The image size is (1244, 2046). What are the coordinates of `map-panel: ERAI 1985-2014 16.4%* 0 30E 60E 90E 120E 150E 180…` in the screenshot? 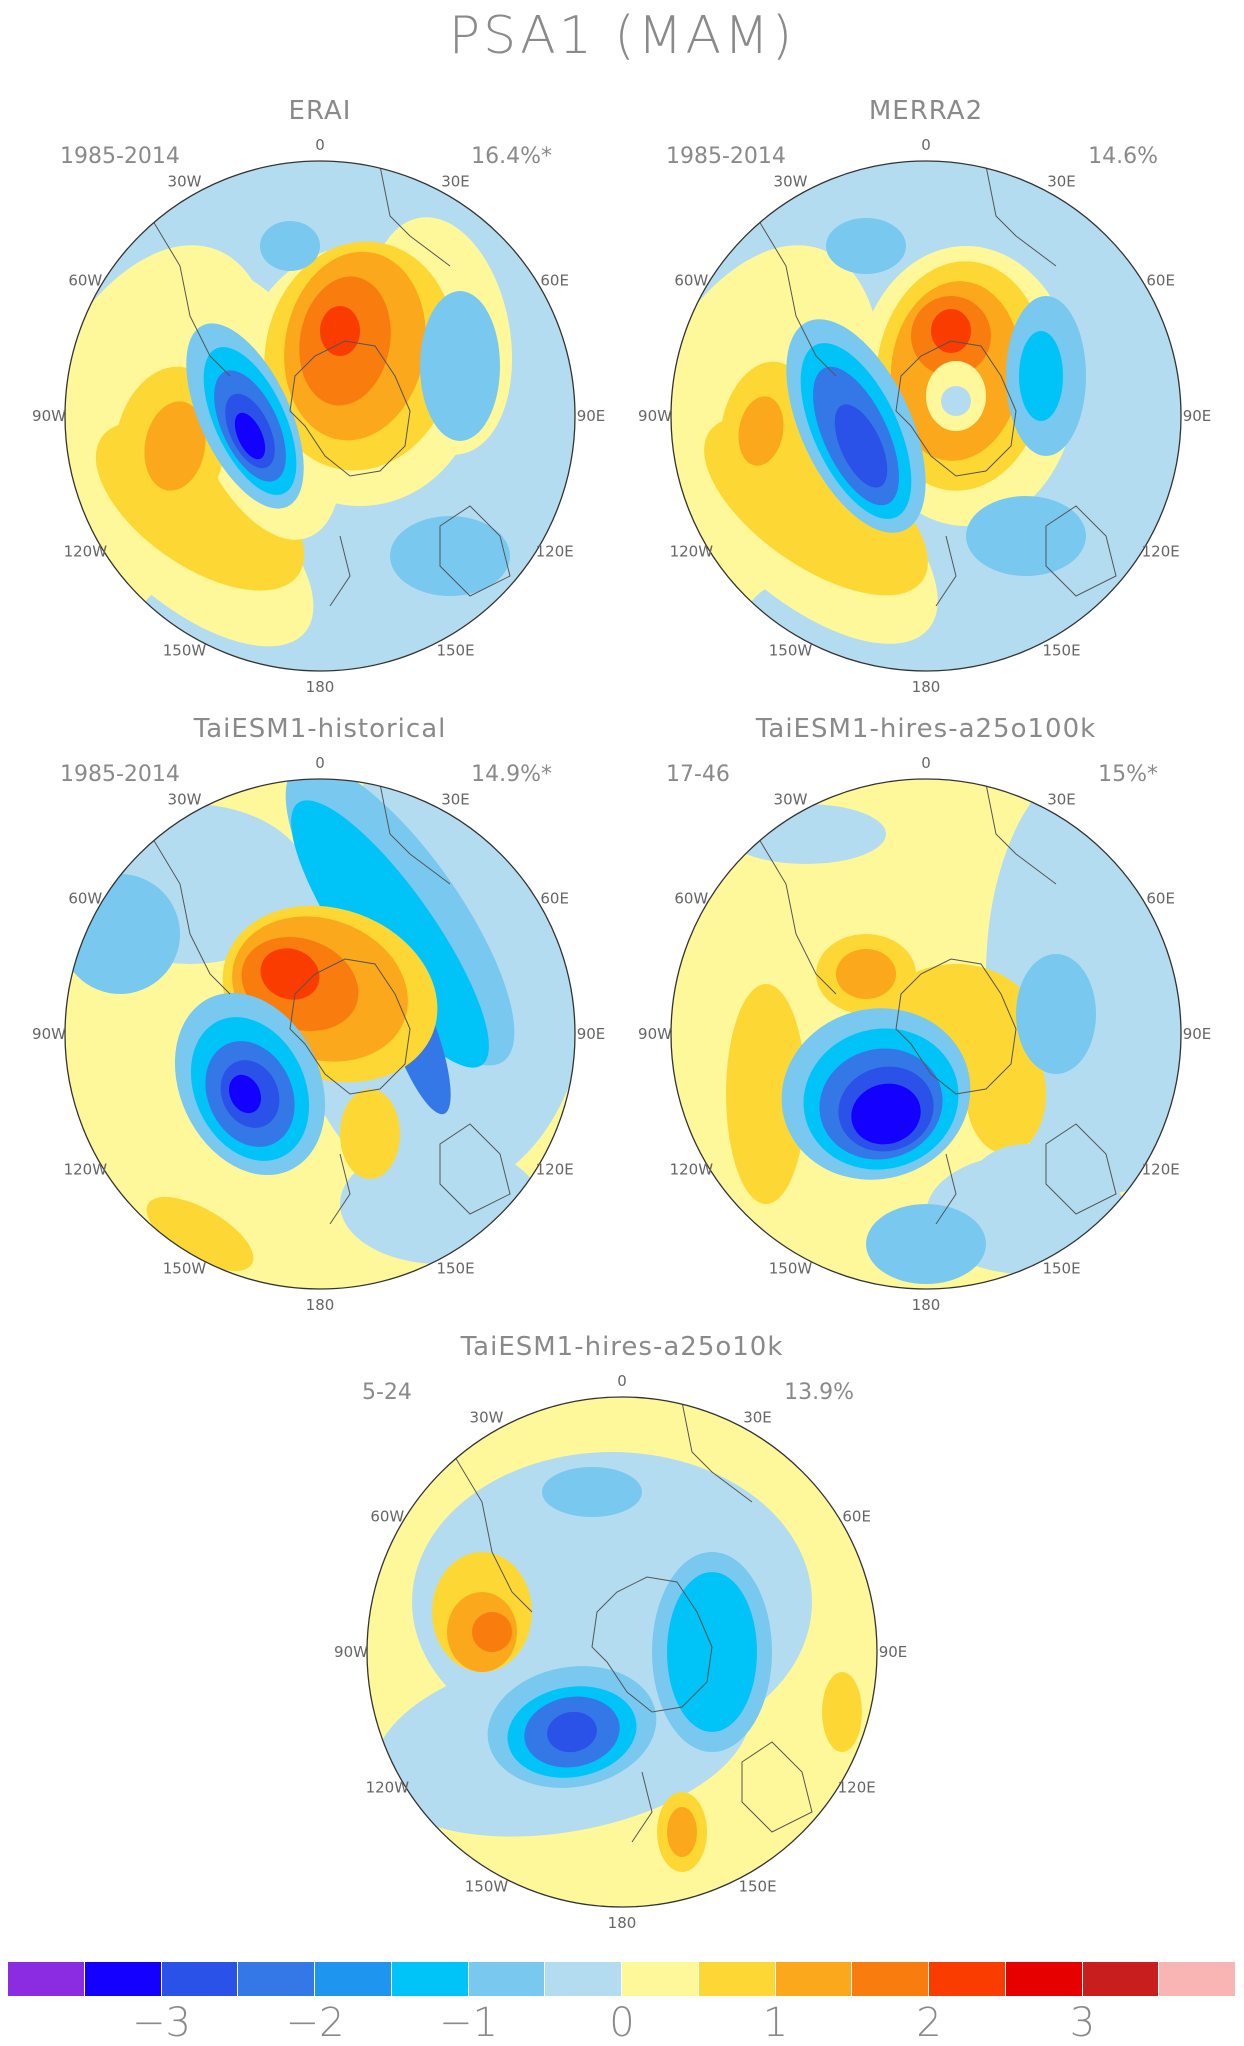 It's located at (318, 396).